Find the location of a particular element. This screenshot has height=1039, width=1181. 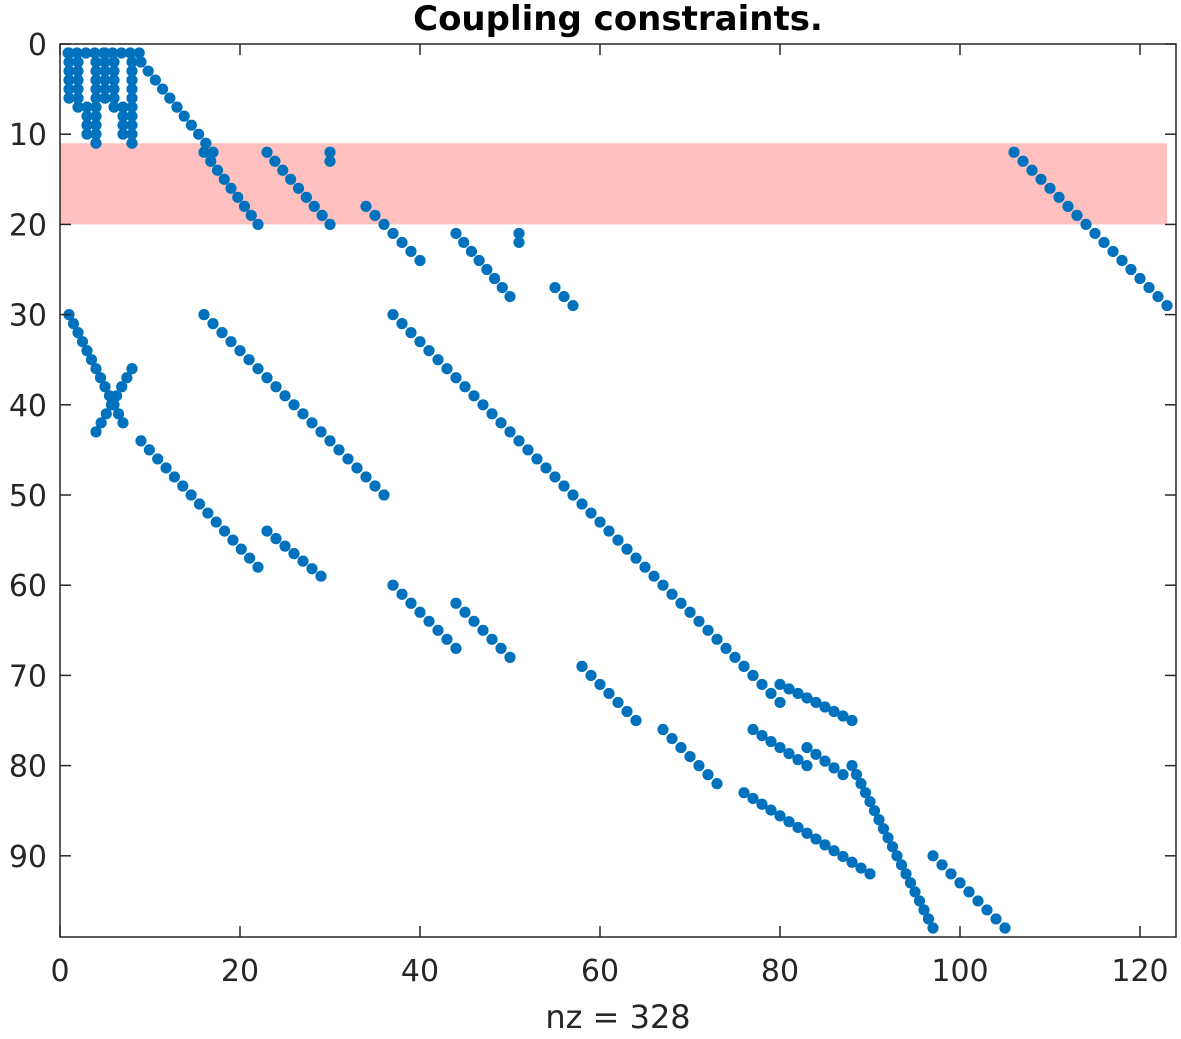

y-tick-label: 10 is located at coordinates (28, 135).